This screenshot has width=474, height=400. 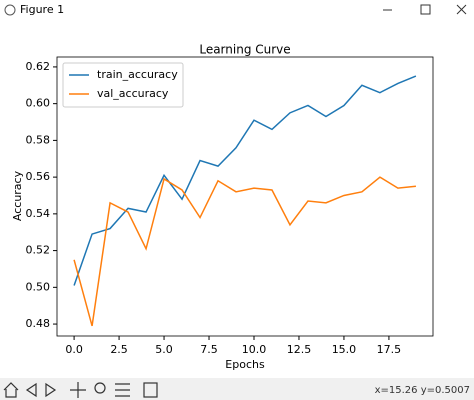 I want to click on status-text: x=15.26 y=0.5007, so click(x=422, y=390).